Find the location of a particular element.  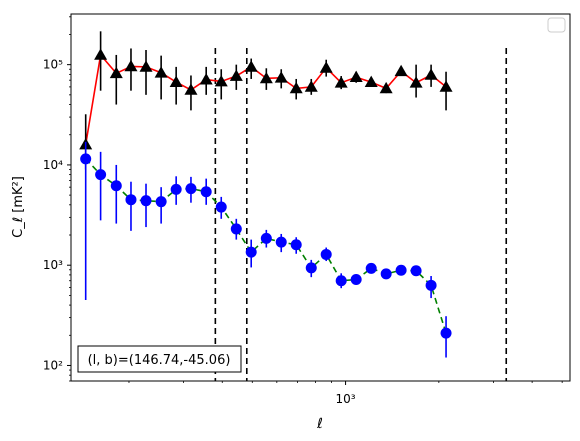

coordinate-annotation: (l, b)=(146.74,-45.06) is located at coordinates (159, 360).